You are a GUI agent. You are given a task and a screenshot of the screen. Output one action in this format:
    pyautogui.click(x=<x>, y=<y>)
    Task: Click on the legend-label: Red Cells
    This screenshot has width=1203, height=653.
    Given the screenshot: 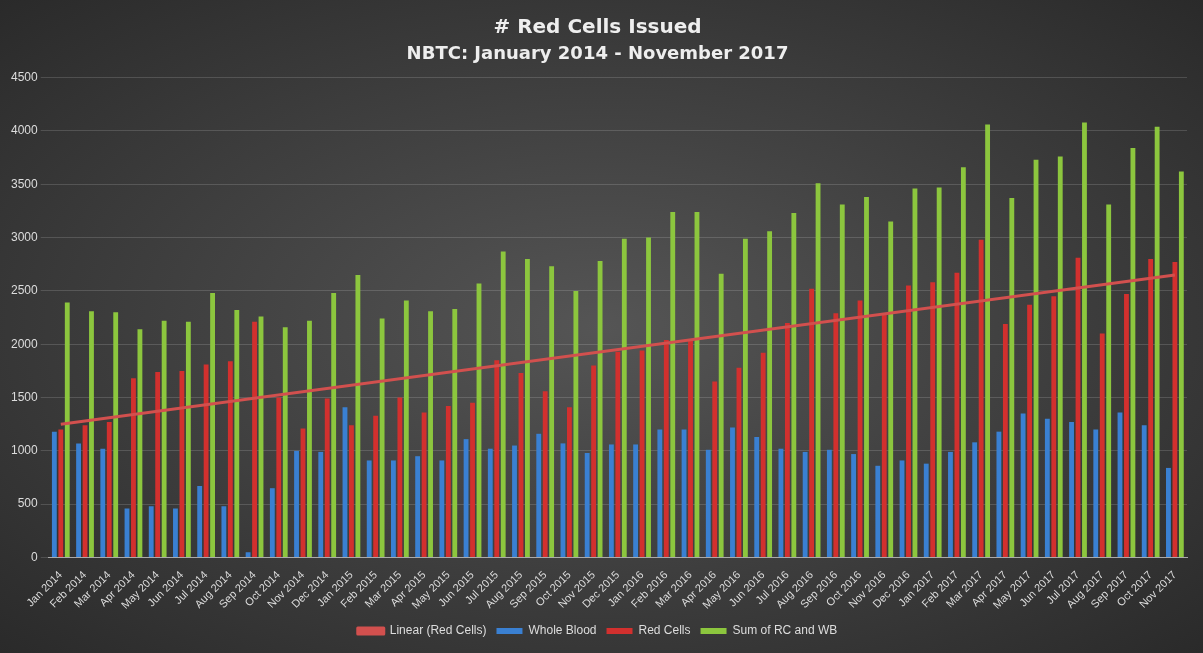 What is the action you would take?
    pyautogui.click(x=664, y=630)
    